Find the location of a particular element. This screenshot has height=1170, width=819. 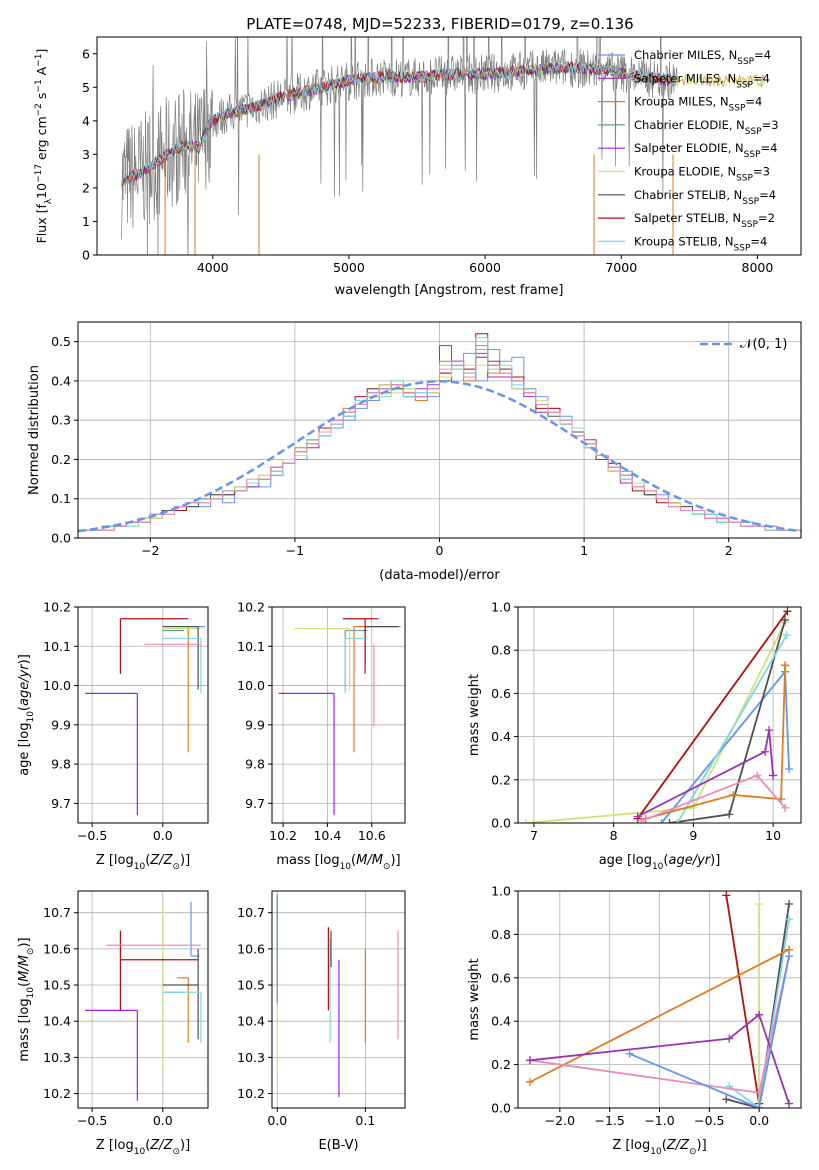

label-part: Kroupa STELIB, N is located at coordinates (684, 241).